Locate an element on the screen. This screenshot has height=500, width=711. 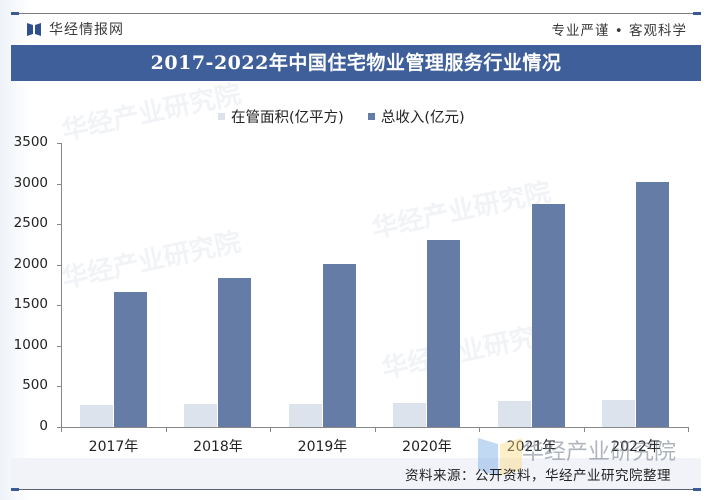
slogan: 专业严谨 • 客观科学 is located at coordinates (619, 31).